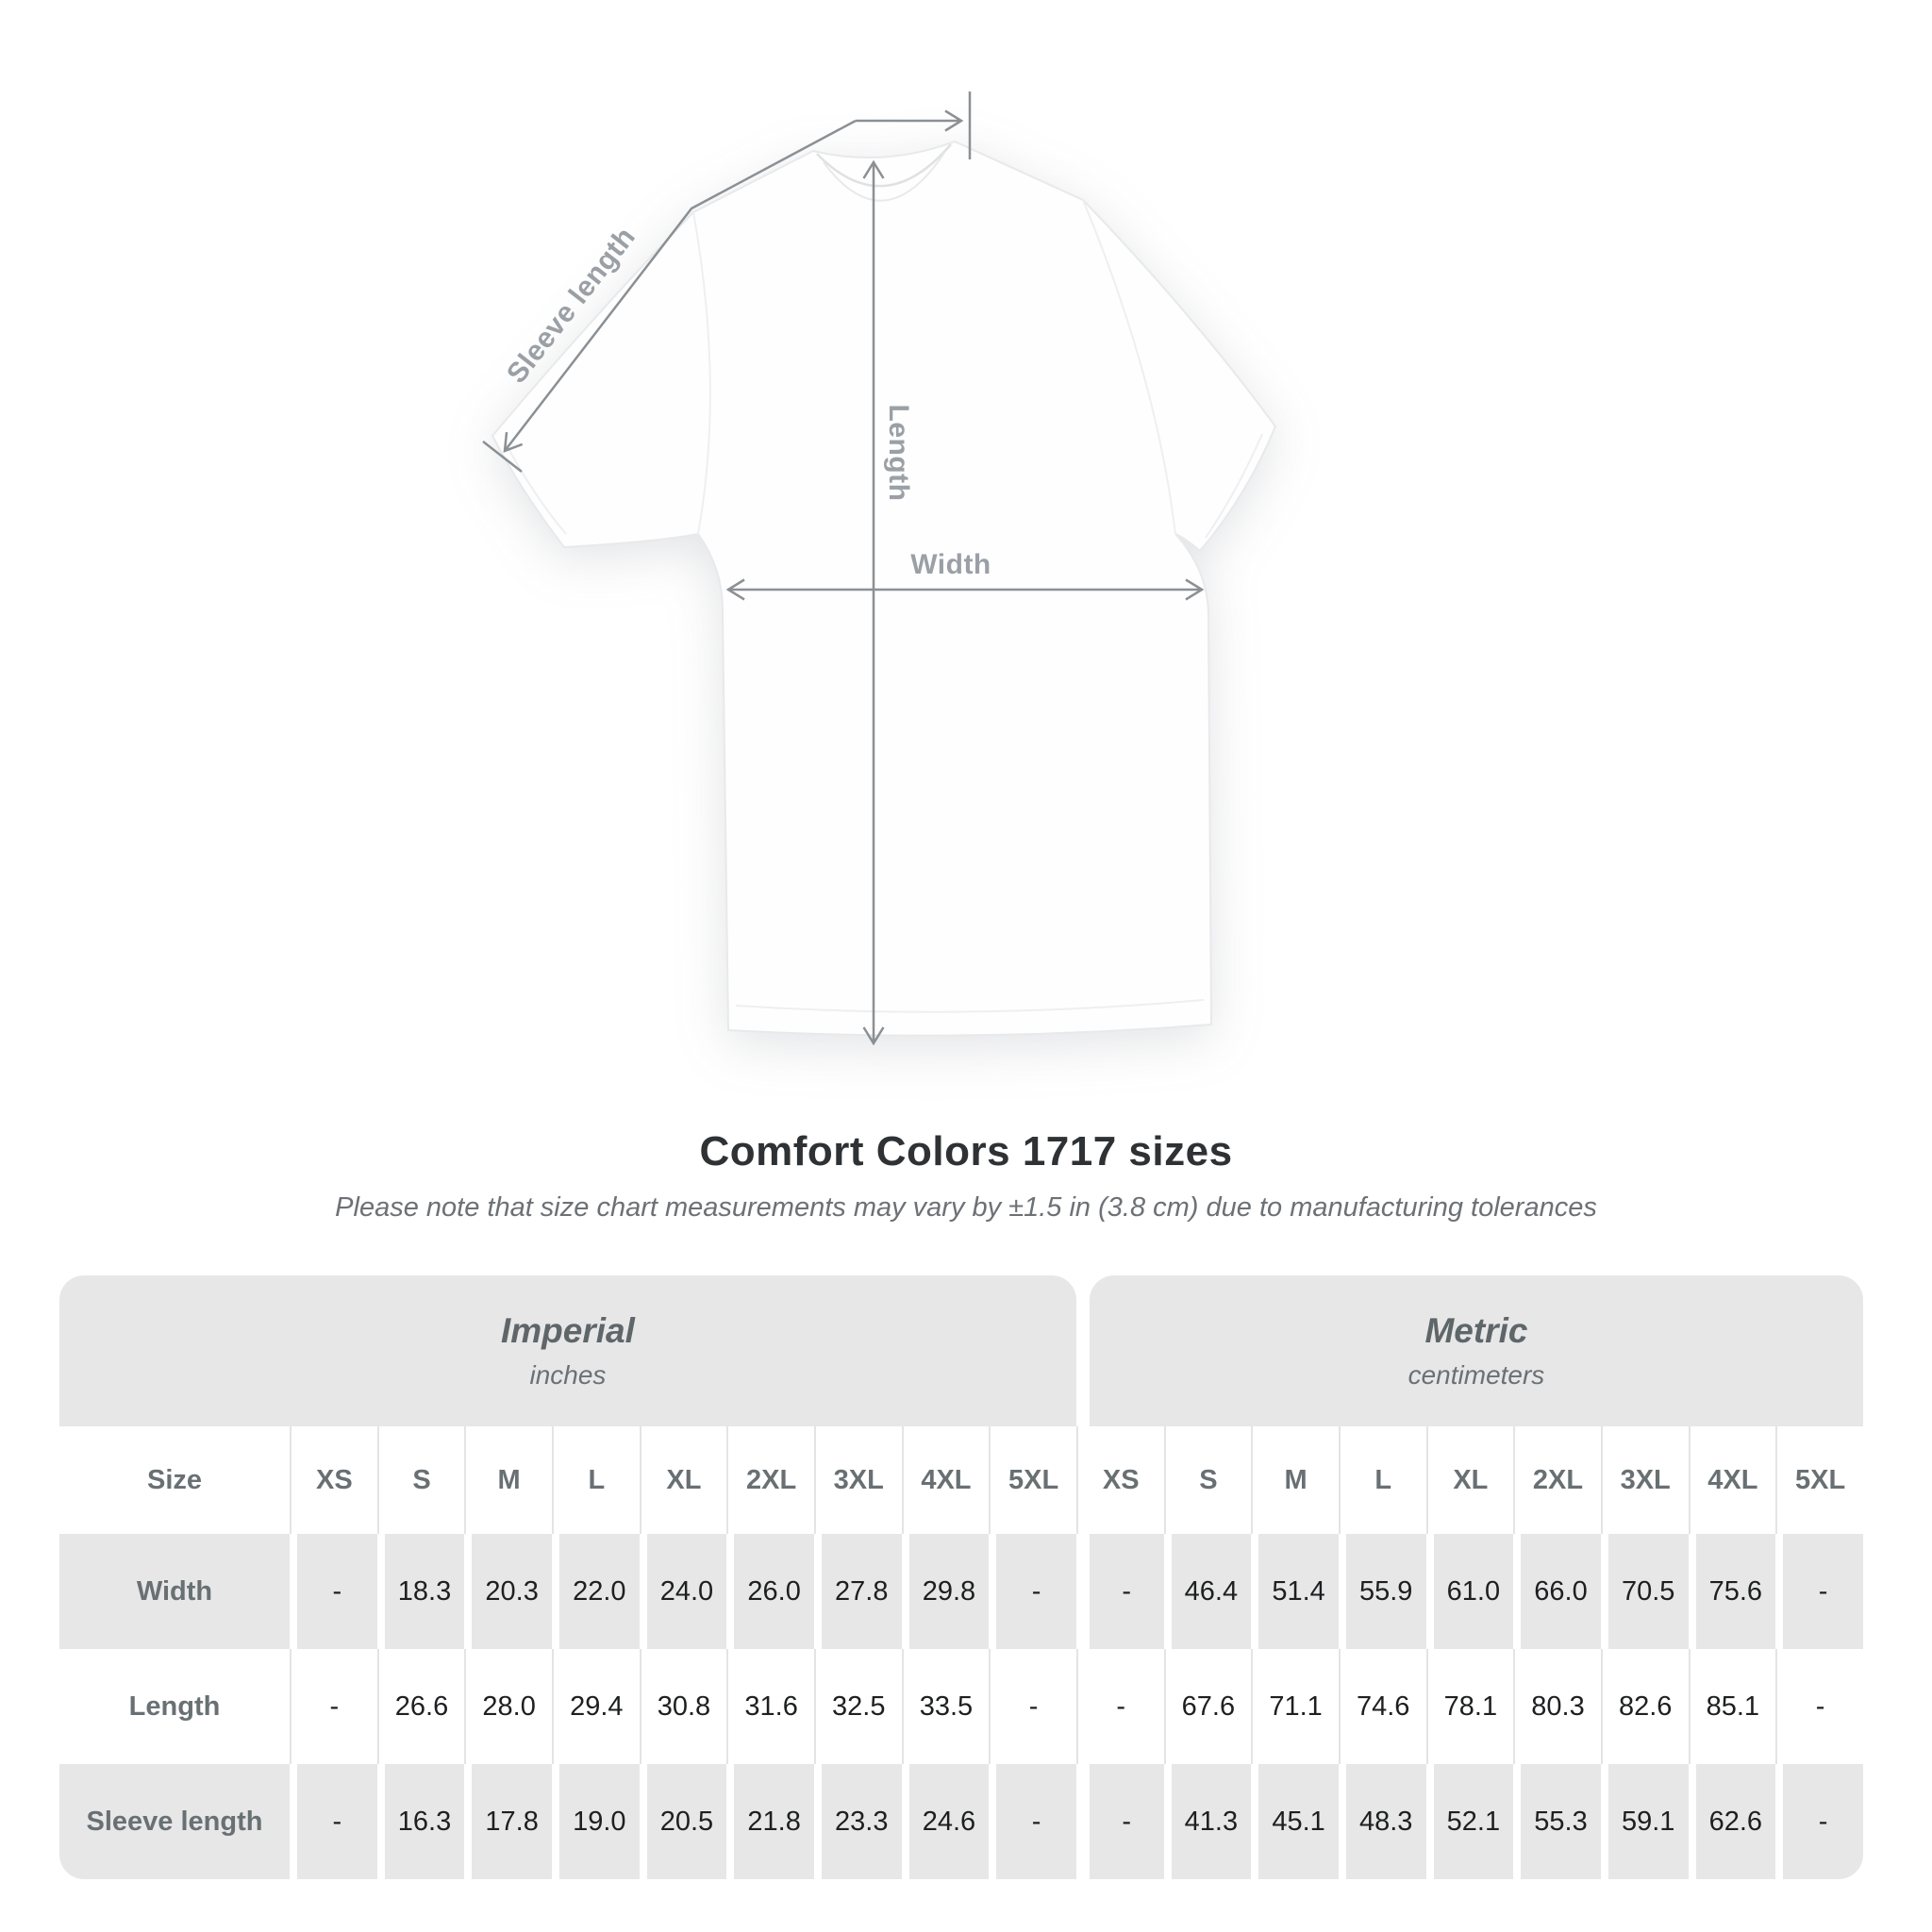 The image size is (1932, 1932). What do you see at coordinates (683, 1822) in the screenshot?
I see `value-cell: 20.5` at bounding box center [683, 1822].